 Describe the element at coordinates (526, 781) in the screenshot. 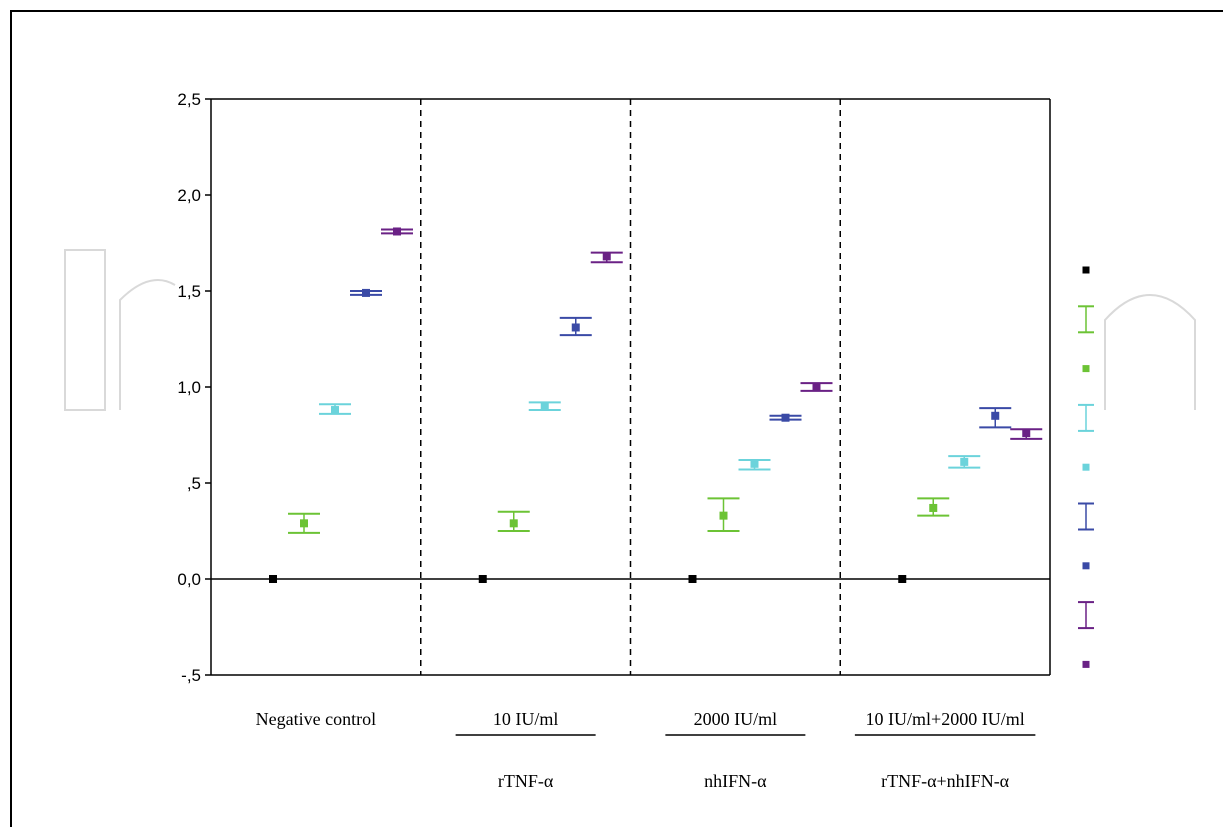

I see `group-sublabel: rTNF-α` at that location.